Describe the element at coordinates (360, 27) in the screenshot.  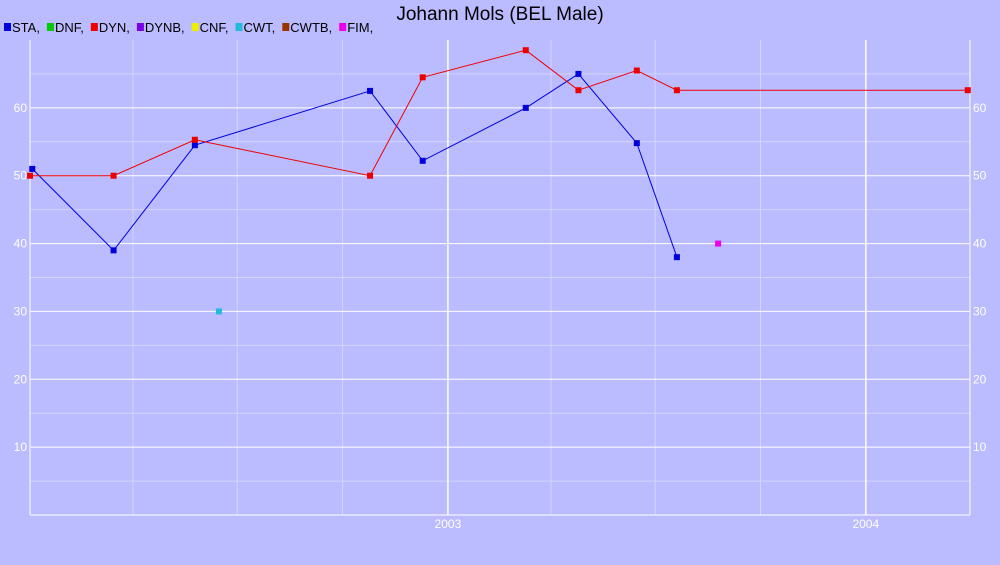
I see `legend-label-fim: FIM,` at that location.